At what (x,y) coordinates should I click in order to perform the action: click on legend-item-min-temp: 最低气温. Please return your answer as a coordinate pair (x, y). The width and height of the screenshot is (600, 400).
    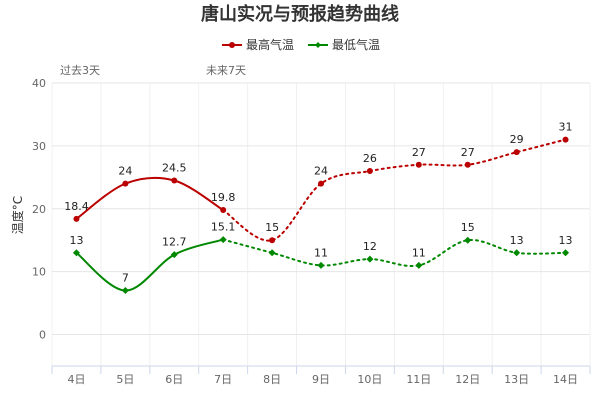
    Looking at the image, I should click on (344, 44).